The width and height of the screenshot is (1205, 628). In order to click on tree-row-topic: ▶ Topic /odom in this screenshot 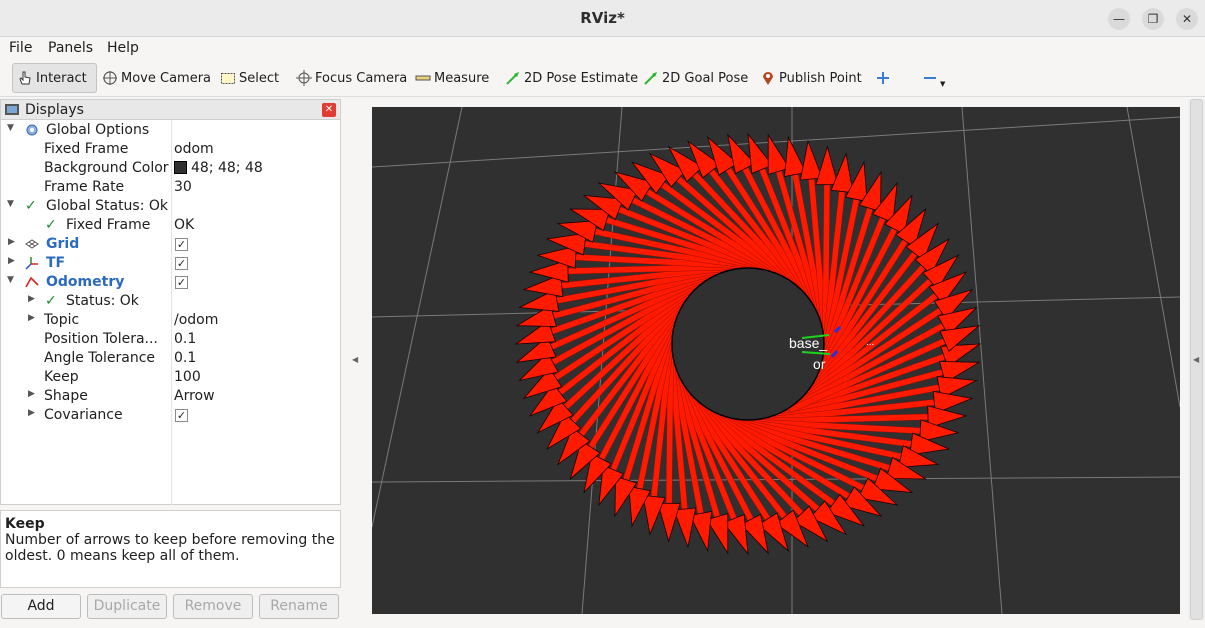, I will do `click(170, 320)`.